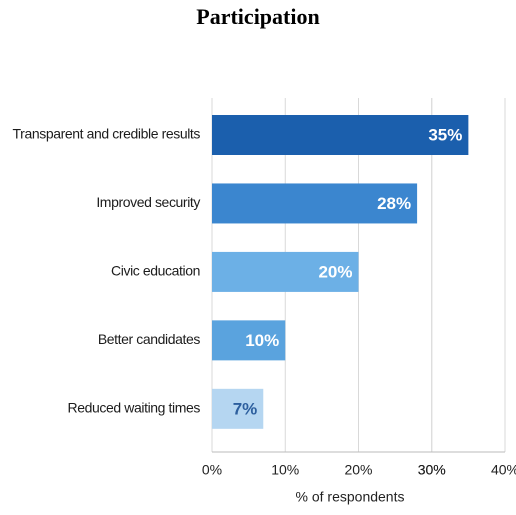 The height and width of the screenshot is (515, 516). Describe the element at coordinates (155, 271) in the screenshot. I see `y-tick-label: Civic education` at that location.